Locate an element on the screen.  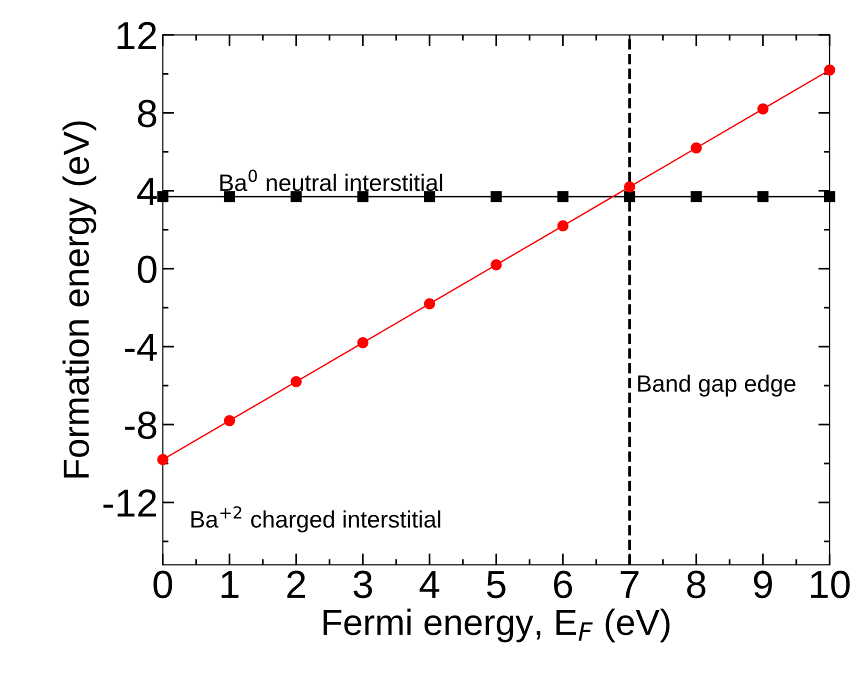
x-tick-label: 6 is located at coordinates (563, 584).